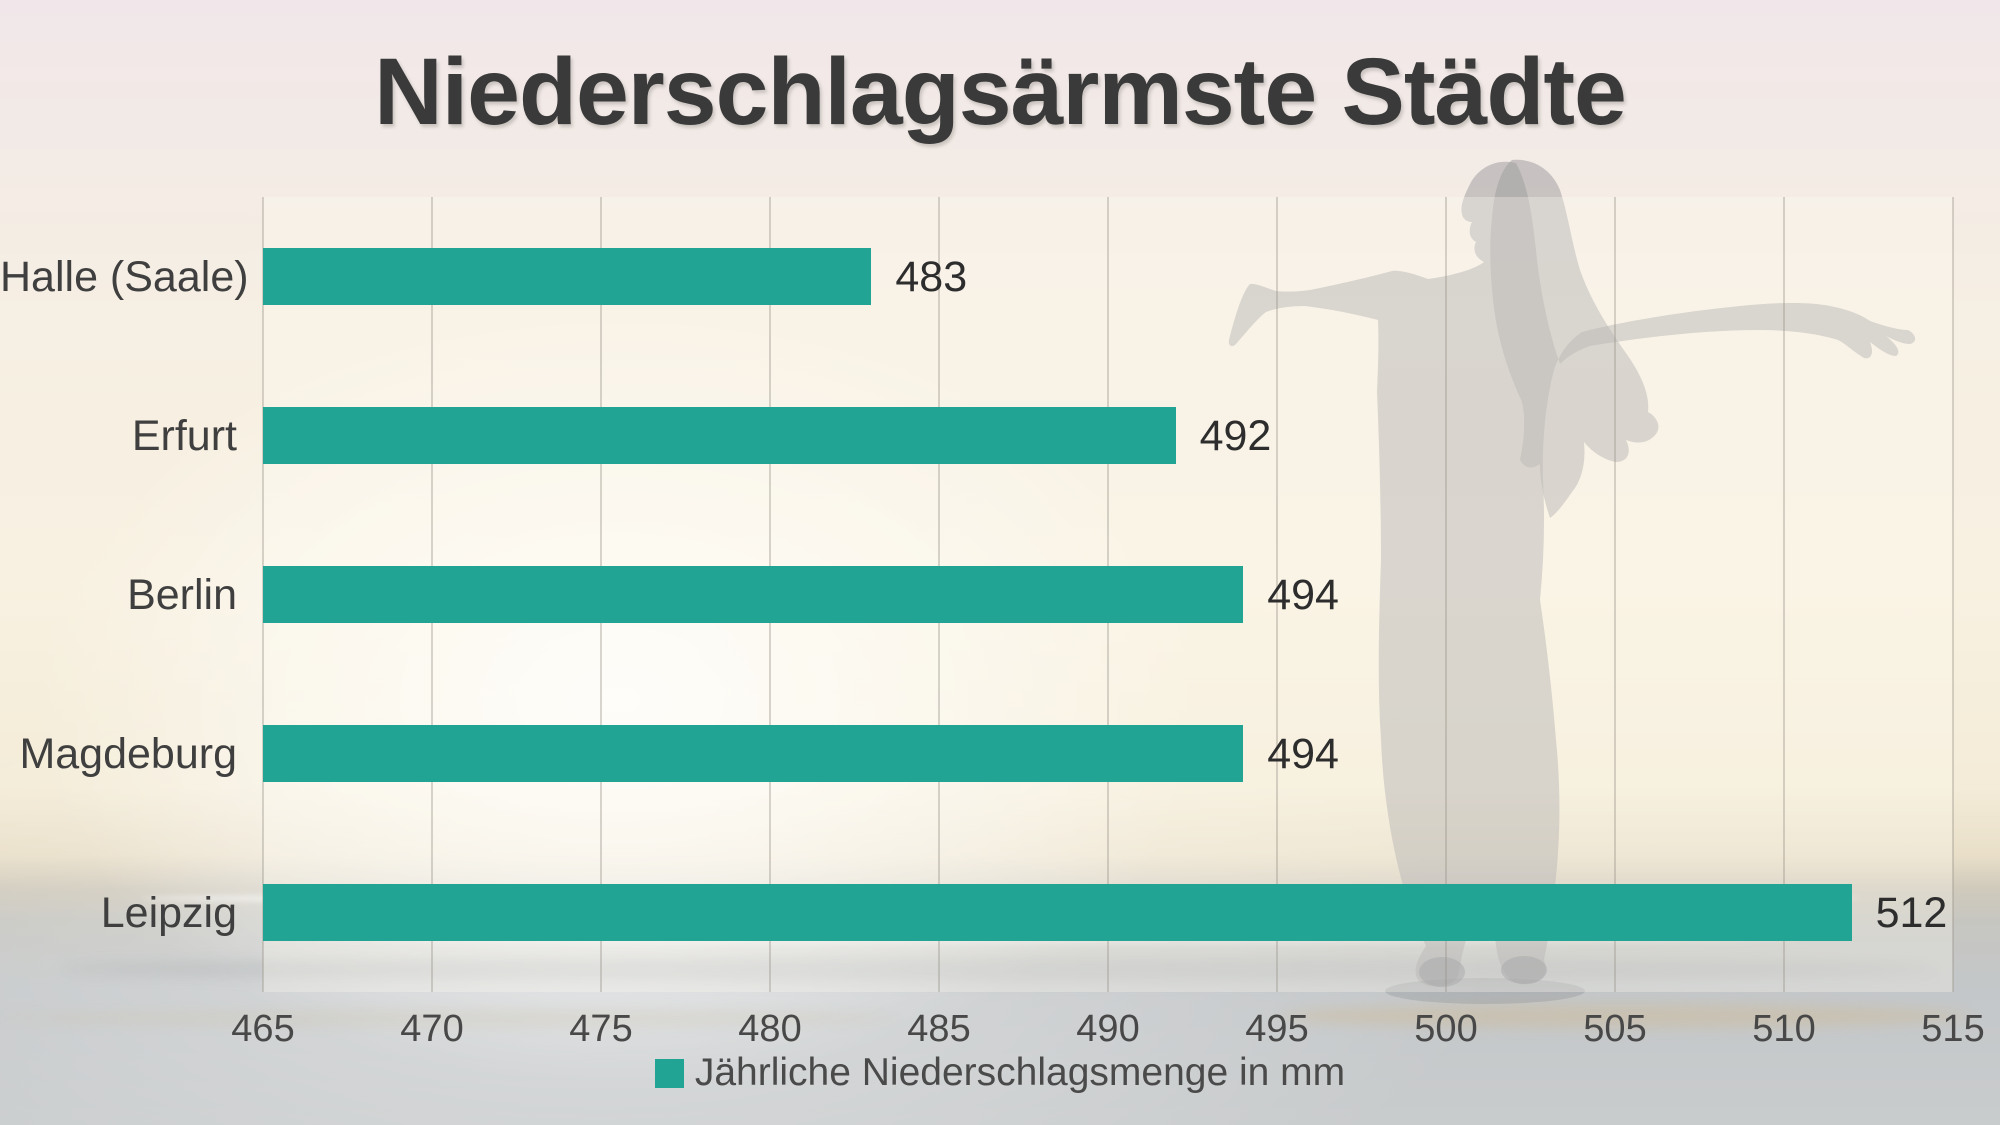 The width and height of the screenshot is (2000, 1125). Describe the element at coordinates (1277, 1029) in the screenshot. I see `x-axis-tick-label: 495` at that location.